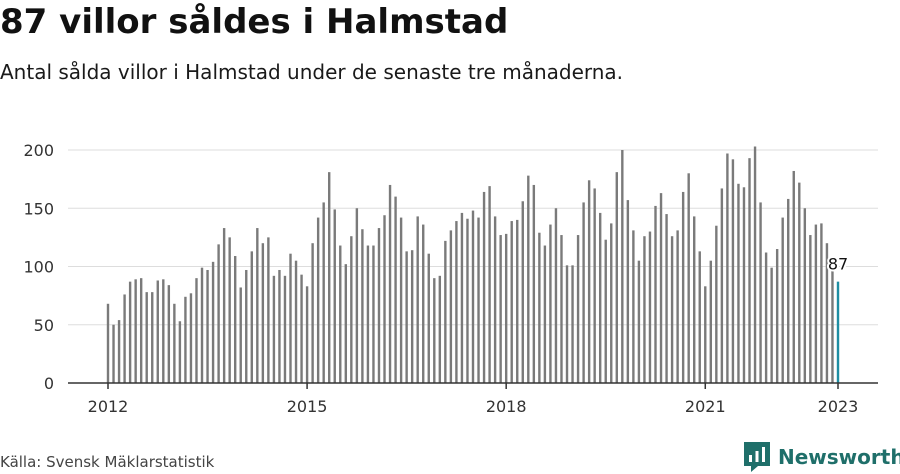  I want to click on newsworthy-logo-icon, so click(757, 457).